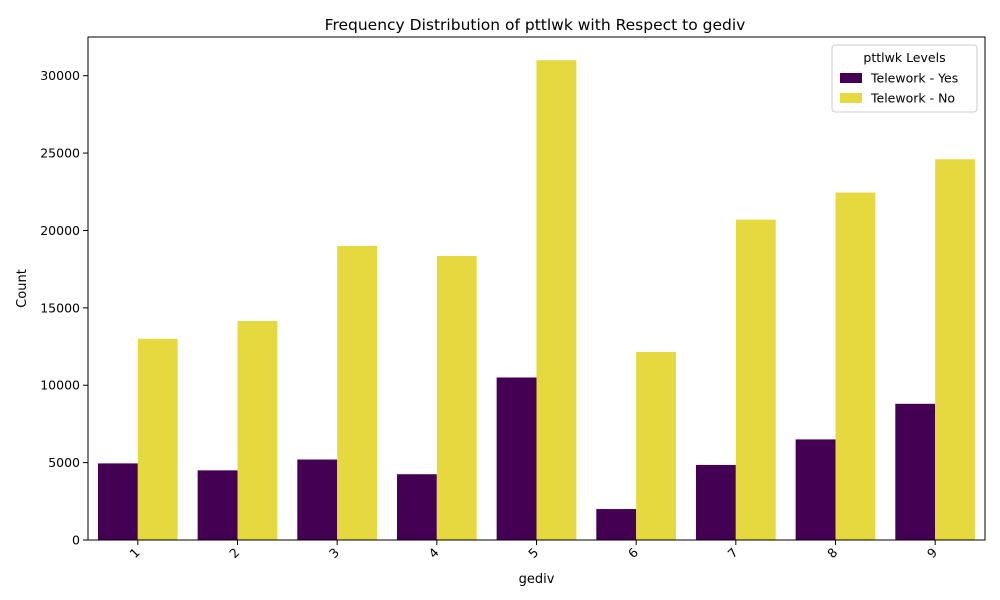 The height and width of the screenshot is (600, 1000). Describe the element at coordinates (904, 57) in the screenshot. I see `legend-title: pttlwk Levels` at that location.